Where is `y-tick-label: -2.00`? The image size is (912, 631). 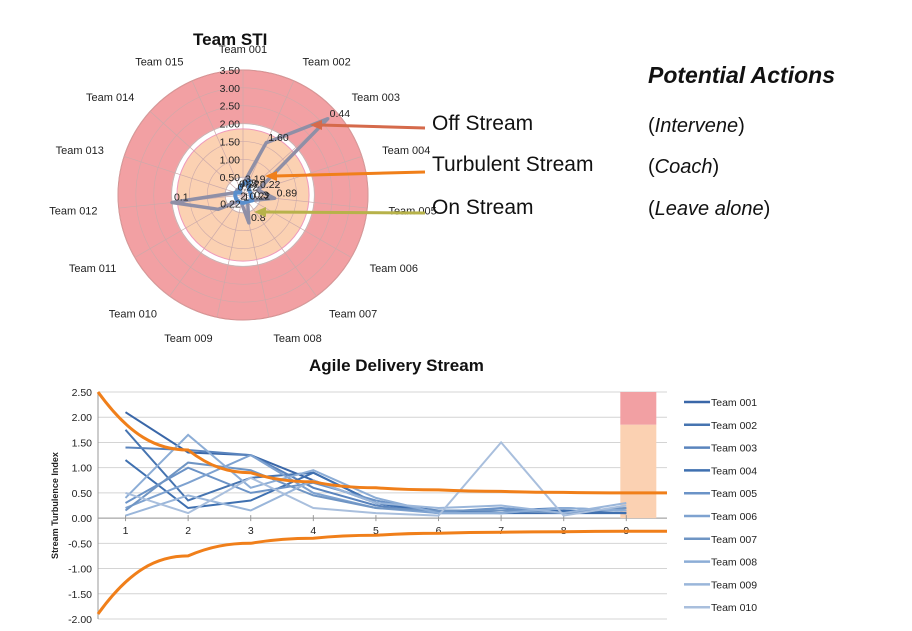 y-tick-label: -2.00 is located at coordinates (80, 620).